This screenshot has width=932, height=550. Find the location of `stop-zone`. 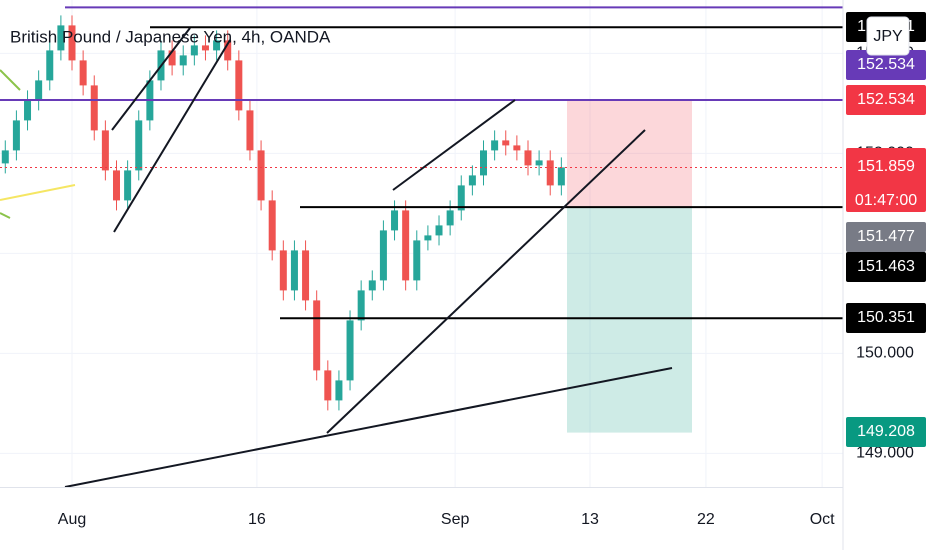

stop-zone is located at coordinates (629, 154).